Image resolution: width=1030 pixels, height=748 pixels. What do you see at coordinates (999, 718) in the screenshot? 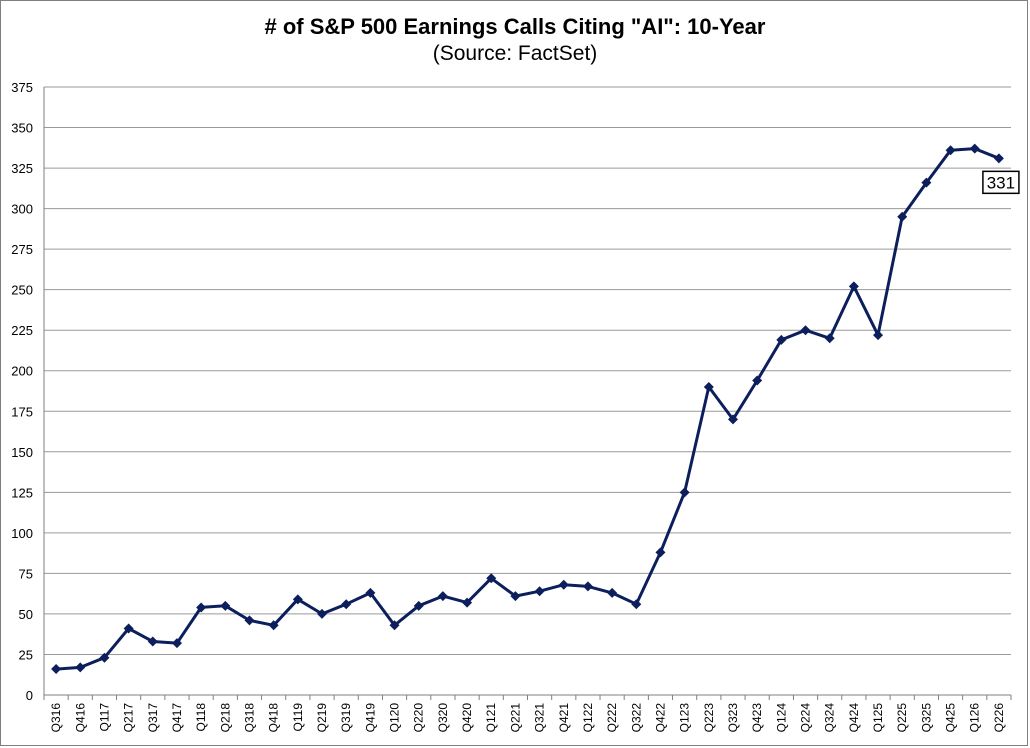
I see `x-tick-label: Q226` at bounding box center [999, 718].